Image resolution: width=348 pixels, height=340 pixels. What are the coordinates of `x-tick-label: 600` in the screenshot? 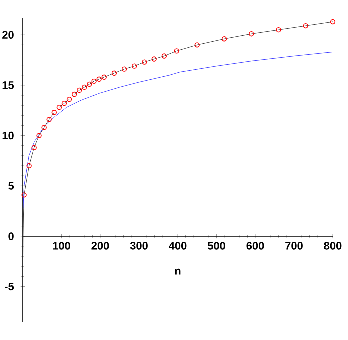 It's located at (255, 246).